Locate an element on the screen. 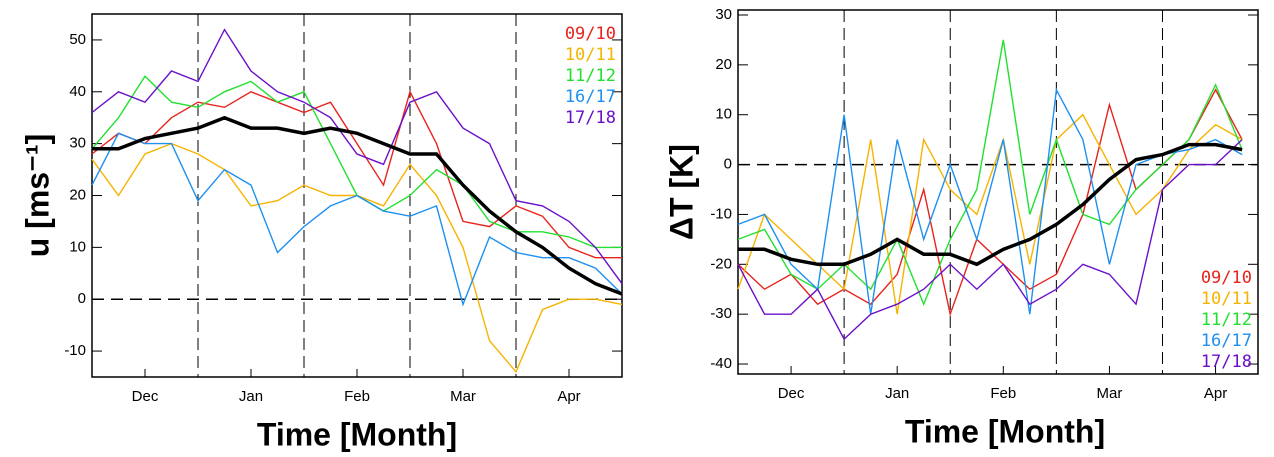  mean-line is located at coordinates (990, 204).